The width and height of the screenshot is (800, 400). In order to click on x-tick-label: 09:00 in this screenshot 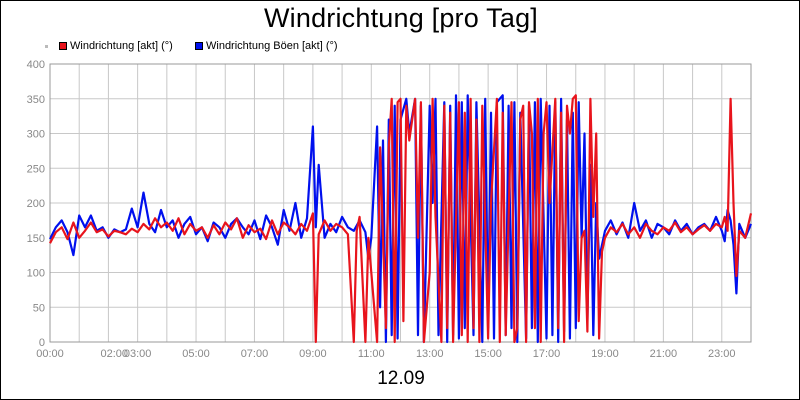, I will do `click(313, 354)`.